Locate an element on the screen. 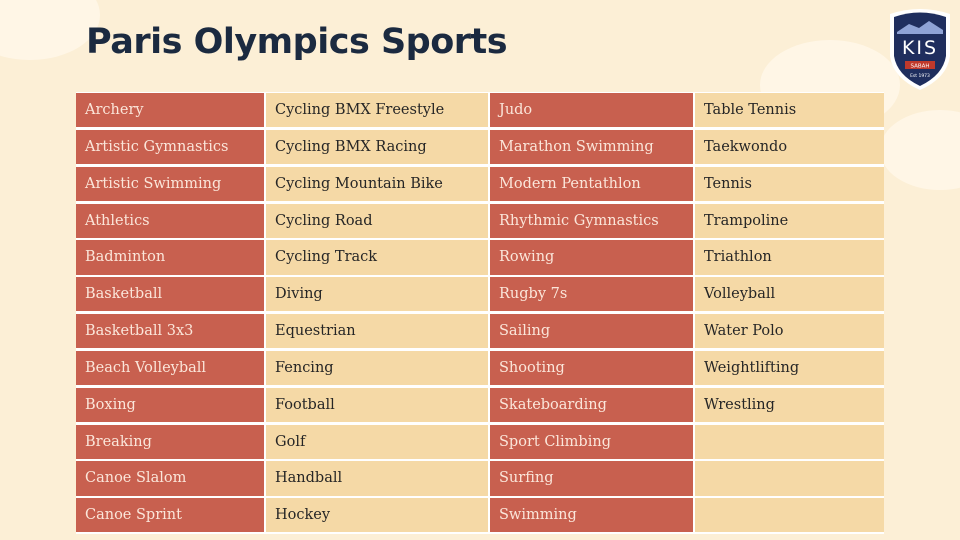 This screenshot has height=540, width=960. sport-cell: Taekwondo is located at coordinates (789, 147).